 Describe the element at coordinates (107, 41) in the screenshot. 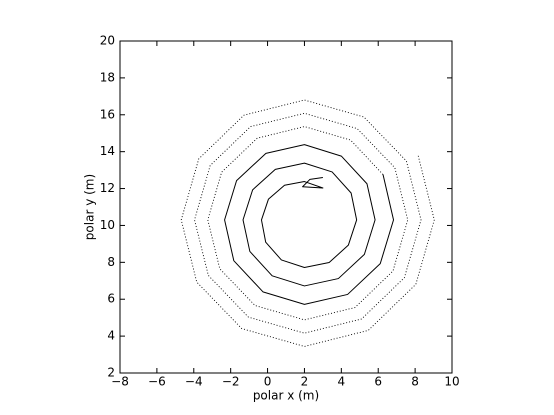

I see `y-tick-label: 20` at that location.